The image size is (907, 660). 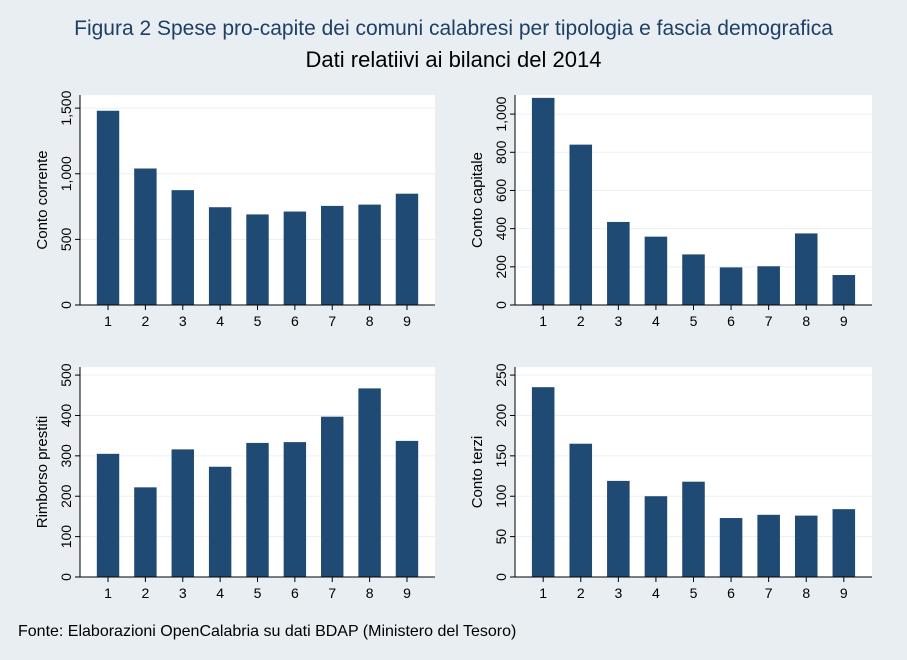 I want to click on y-tick-label: 300, so click(x=66, y=456).